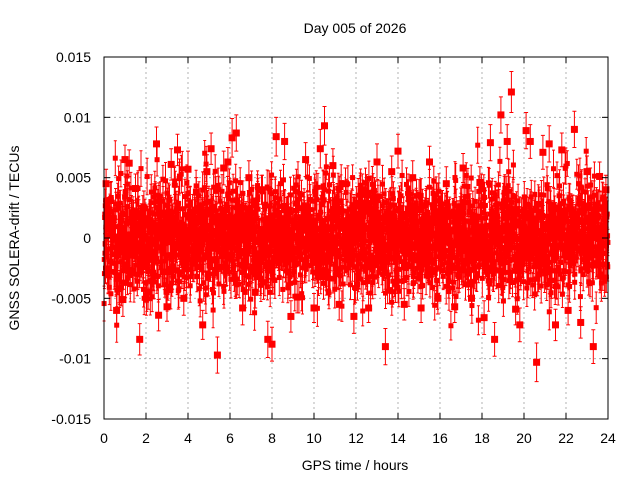 The image size is (640, 480). Describe the element at coordinates (14, 238) in the screenshot. I see `y-axis-label: GNSS SOLERA-drift / TECUs` at that location.